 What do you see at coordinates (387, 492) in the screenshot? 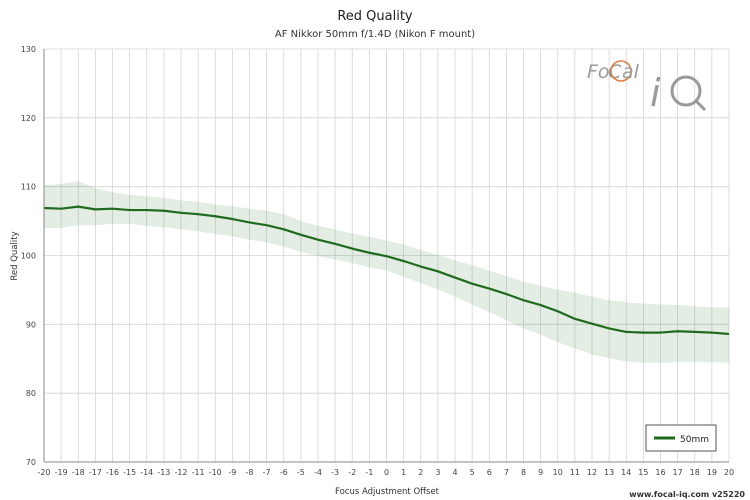
I see `x-axis-label: Focus Adjustment Offset` at bounding box center [387, 492].